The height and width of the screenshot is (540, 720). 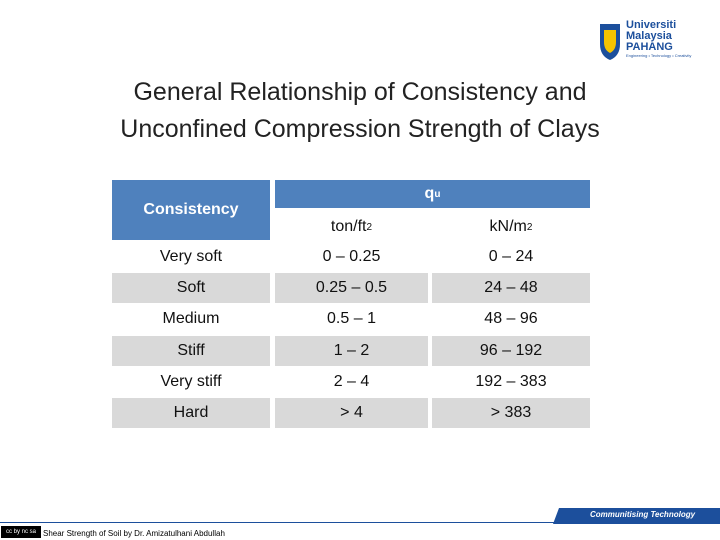 What do you see at coordinates (360, 129) in the screenshot?
I see `title-line: Unconfined Compression Strength of Clays` at bounding box center [360, 129].